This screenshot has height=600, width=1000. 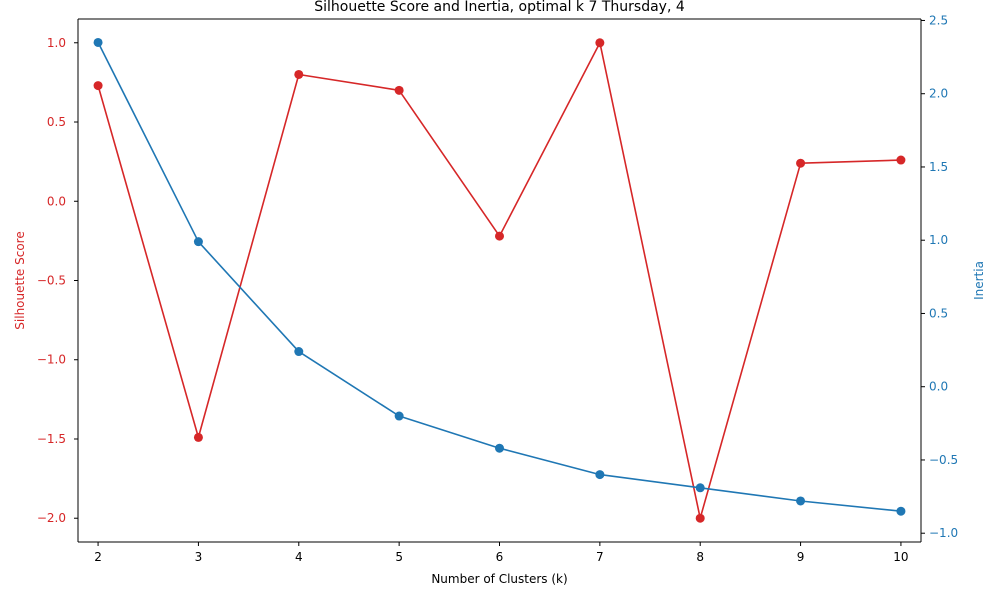 I want to click on left-y-tick-label: 0.5, so click(x=56, y=122).